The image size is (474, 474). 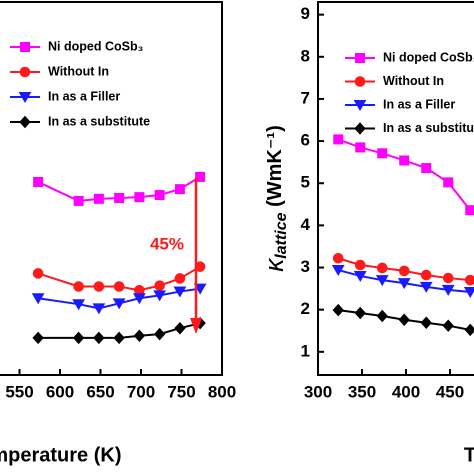 What do you see at coordinates (196, 326) in the screenshot?
I see `annotation-arrowhead` at bounding box center [196, 326].